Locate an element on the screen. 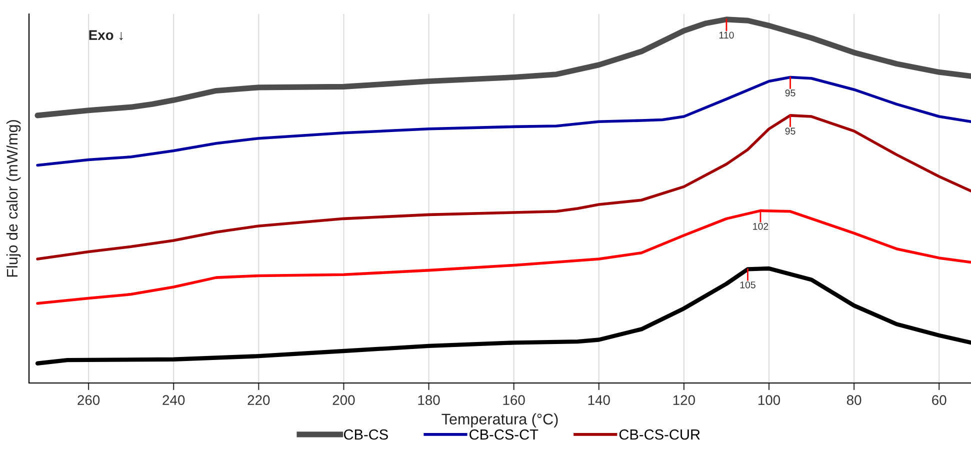 Image resolution: width=971 pixels, height=453 pixels. legend-label: CB-CS-CUR is located at coordinates (659, 434).